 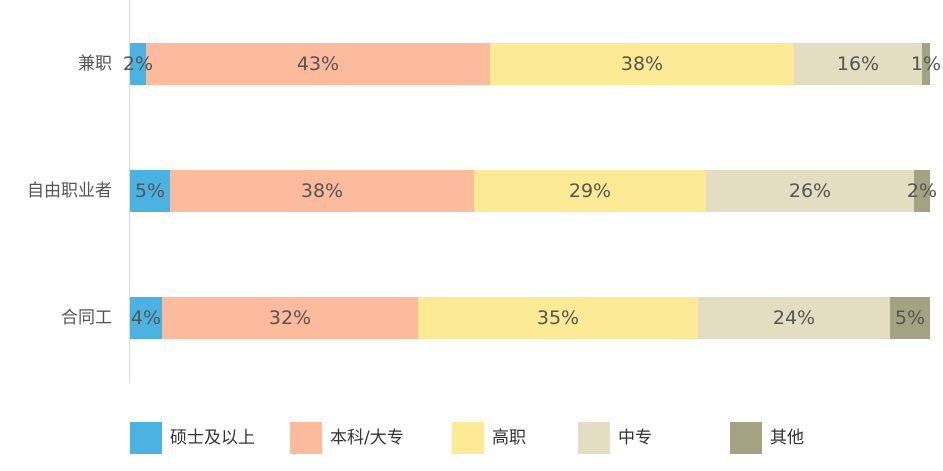 What do you see at coordinates (787, 438) in the screenshot?
I see `legend-label: 其他` at bounding box center [787, 438].